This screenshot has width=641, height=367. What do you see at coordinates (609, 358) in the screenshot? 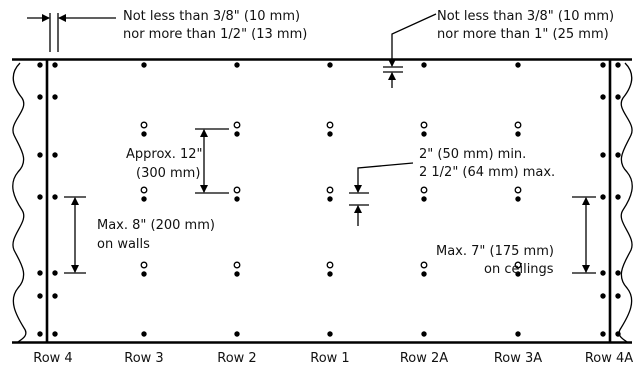
I see `row-label-row-4a: Row 4A` at bounding box center [609, 358].